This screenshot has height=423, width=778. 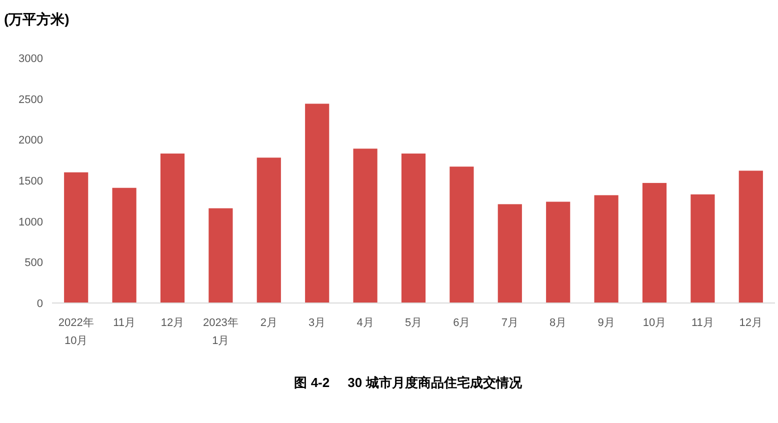 I want to click on y-tick-label: 2000, so click(x=30, y=140).